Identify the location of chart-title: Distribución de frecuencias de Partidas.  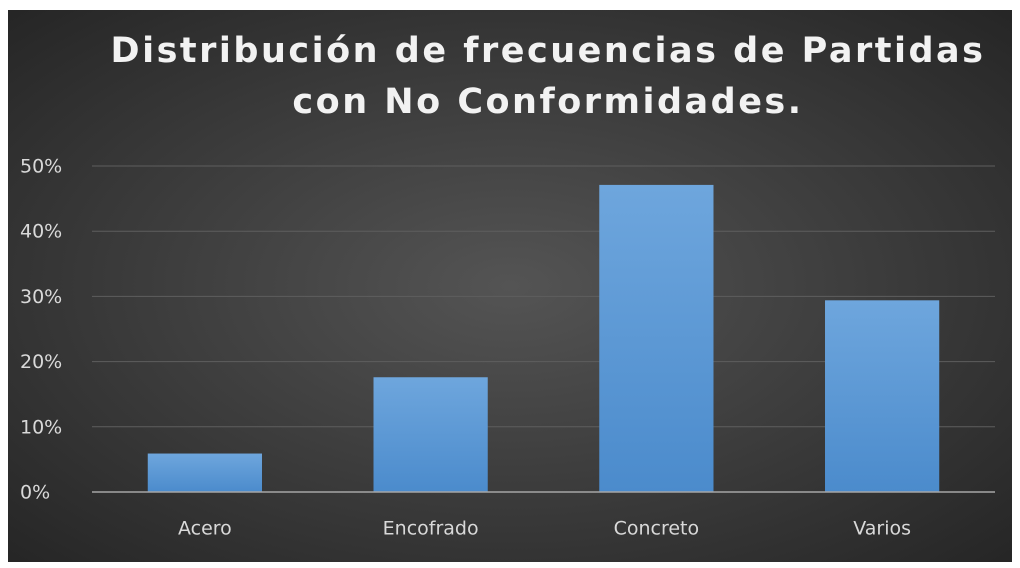
(548, 51).